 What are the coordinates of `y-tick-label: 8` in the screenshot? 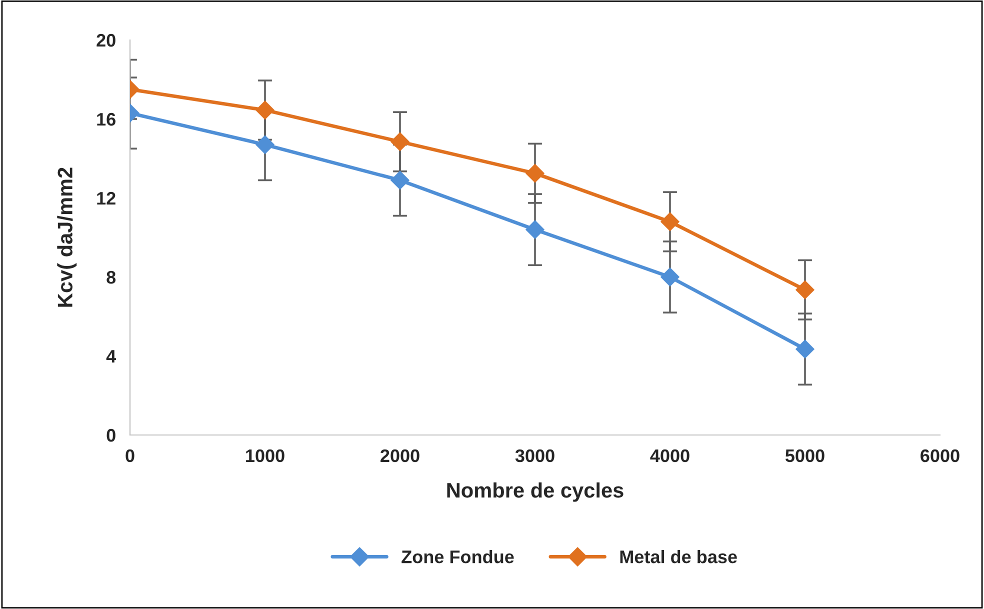 It's located at (111, 277).